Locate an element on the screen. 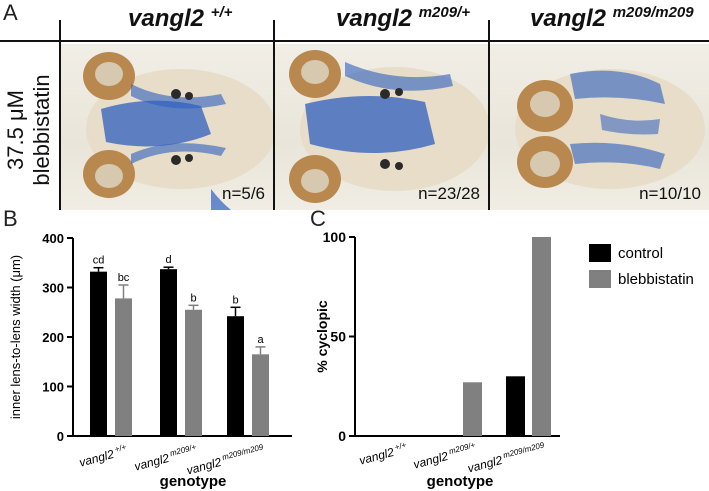  chart-b-ytick-label: 300 is located at coordinates (53, 288).